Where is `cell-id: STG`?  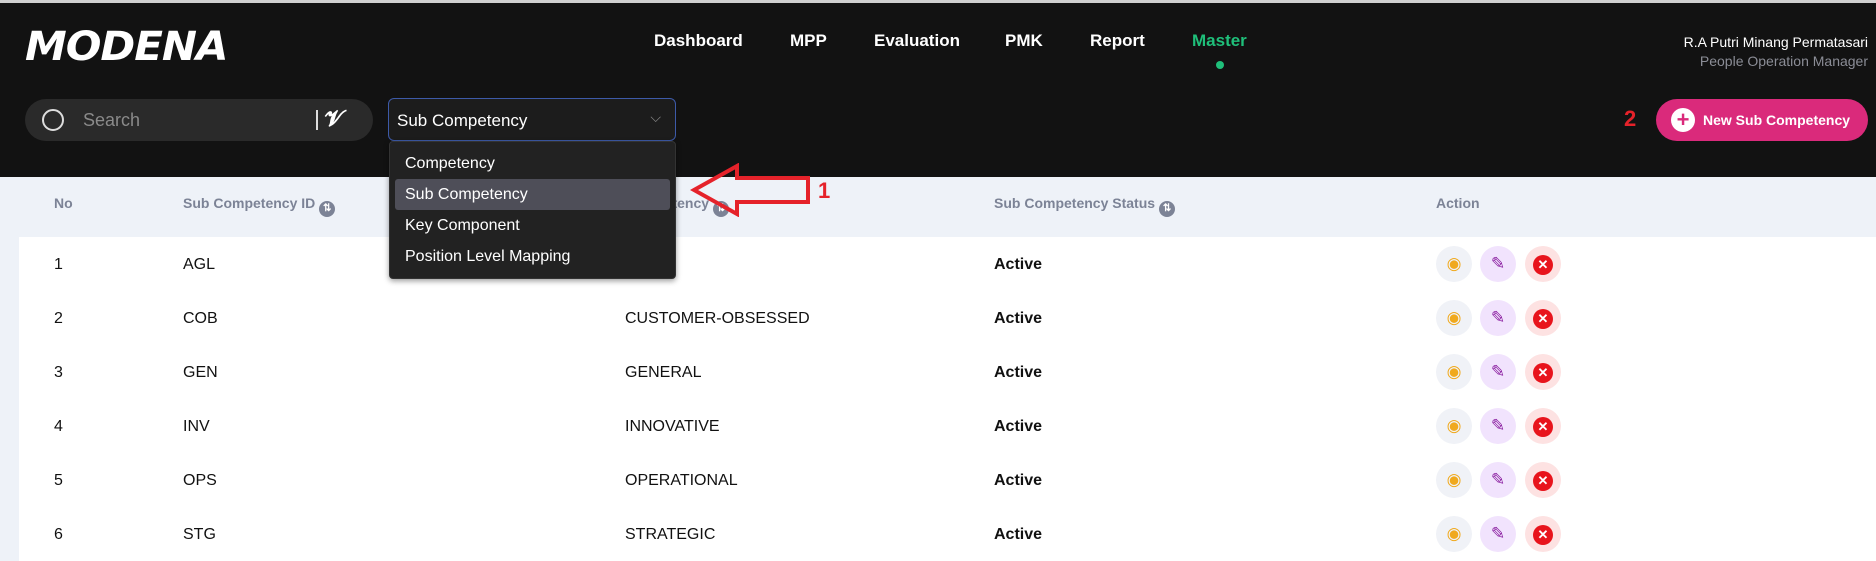 cell-id: STG is located at coordinates (199, 534).